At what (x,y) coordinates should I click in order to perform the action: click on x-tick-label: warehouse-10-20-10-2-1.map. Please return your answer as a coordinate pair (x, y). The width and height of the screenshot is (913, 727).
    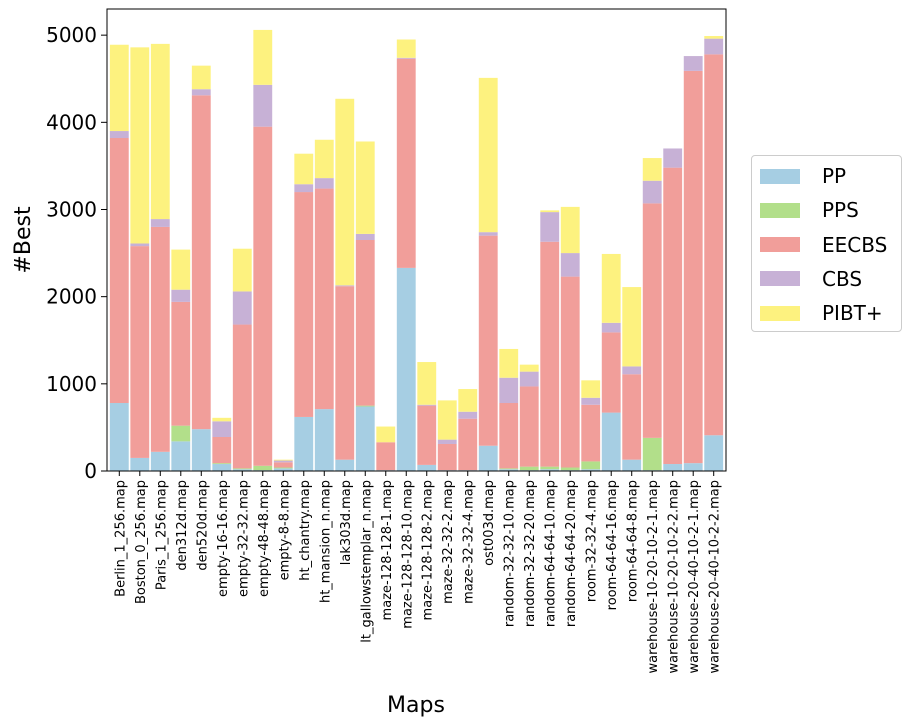
    Looking at the image, I should click on (653, 577).